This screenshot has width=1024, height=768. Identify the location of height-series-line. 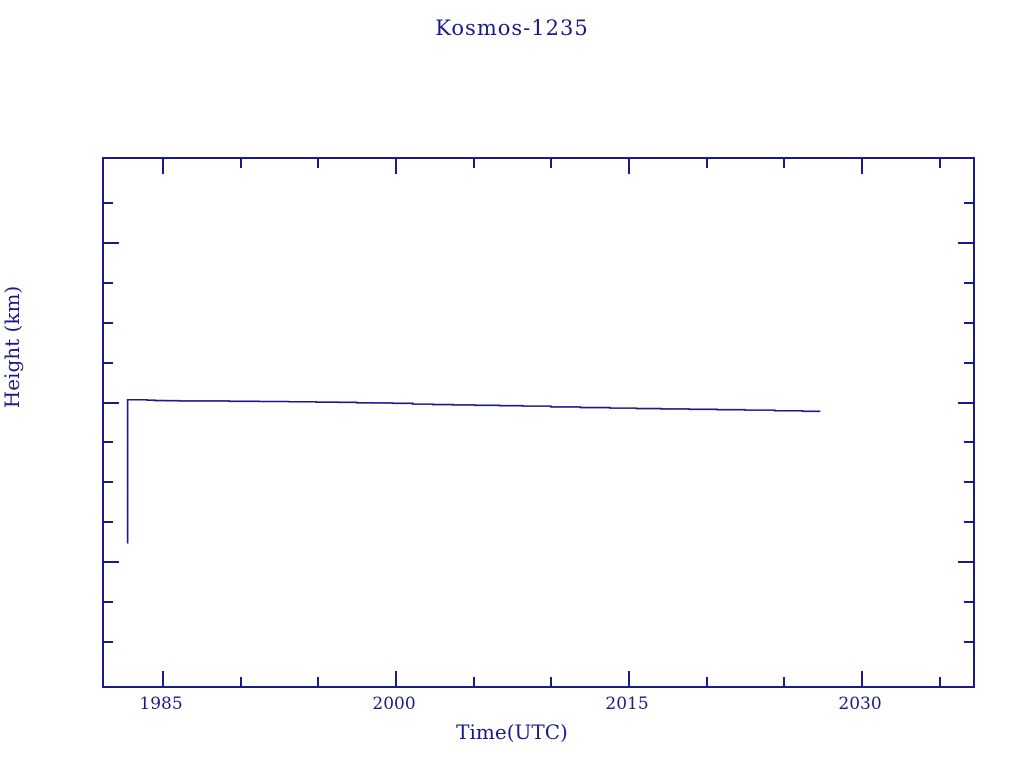
(473, 471).